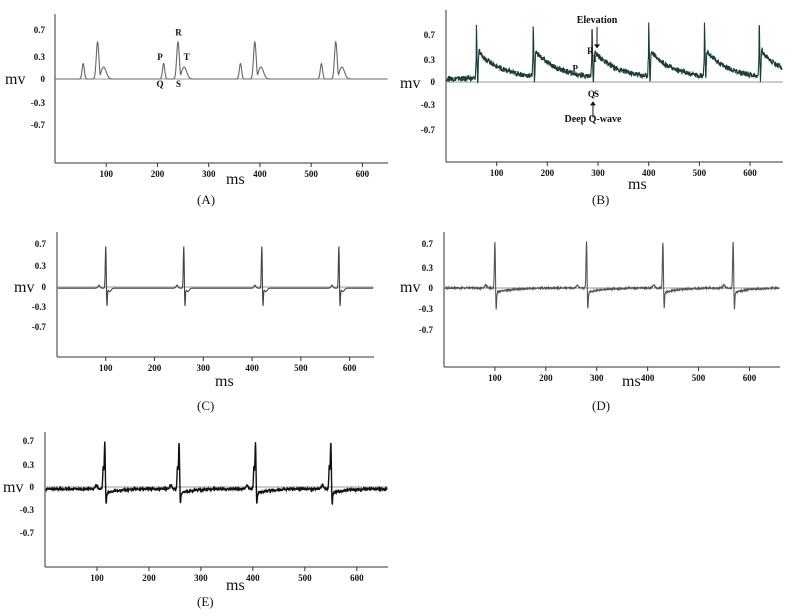  I want to click on ecg-trace-d, so click(612, 275).